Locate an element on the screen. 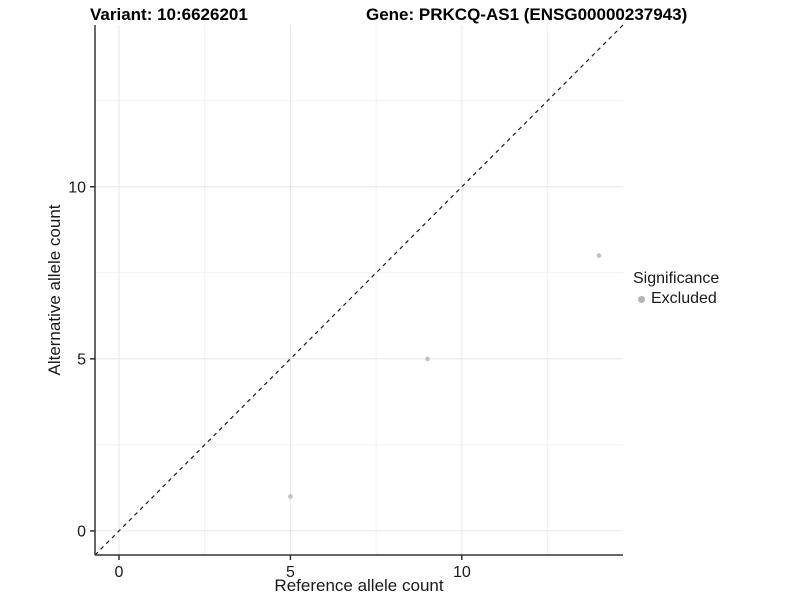  legend-title: Significance is located at coordinates (676, 278).